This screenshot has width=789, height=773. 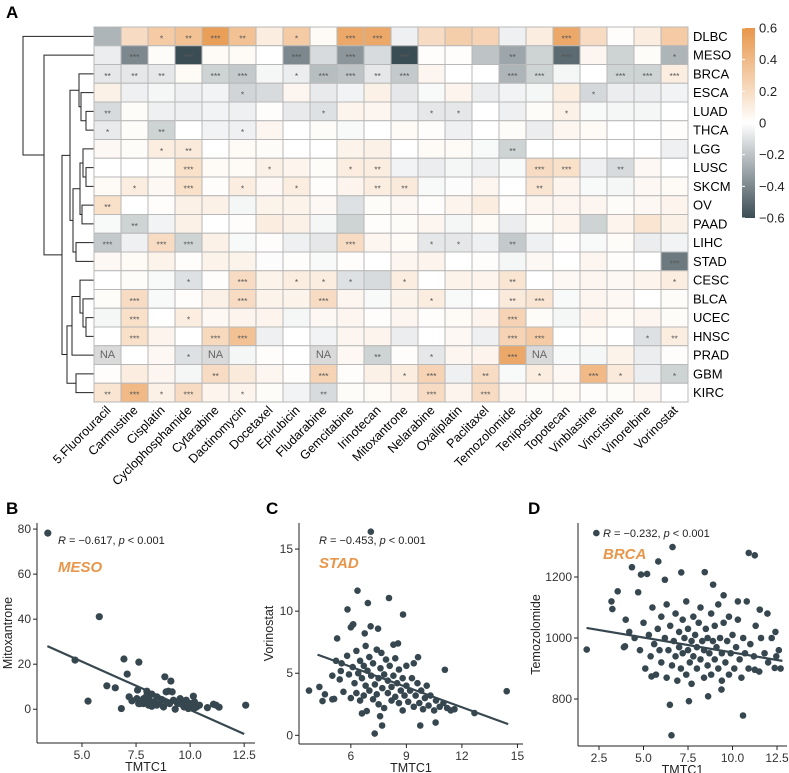 What do you see at coordinates (656, 534) in the screenshot?
I see `correlation-annotation: R = −0.232, p < 0.001` at bounding box center [656, 534].